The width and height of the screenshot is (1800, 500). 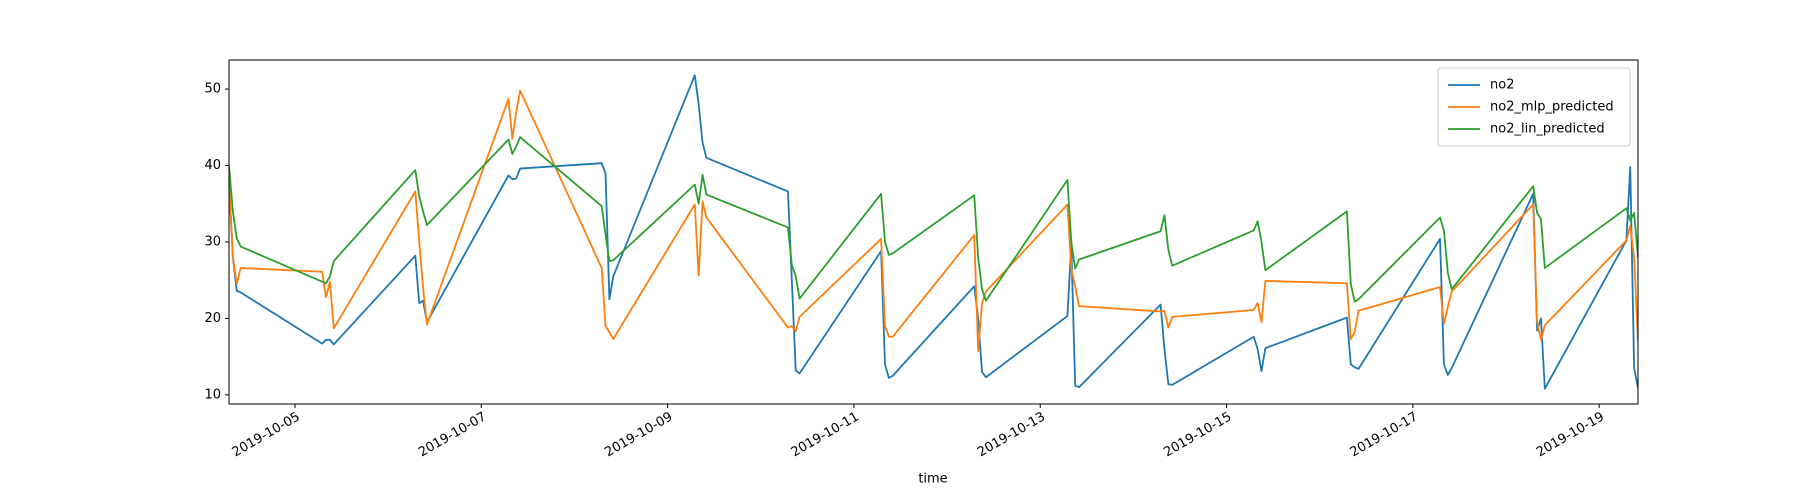 What do you see at coordinates (1011, 435) in the screenshot?
I see `x-tick-label: 2019-10-13` at bounding box center [1011, 435].